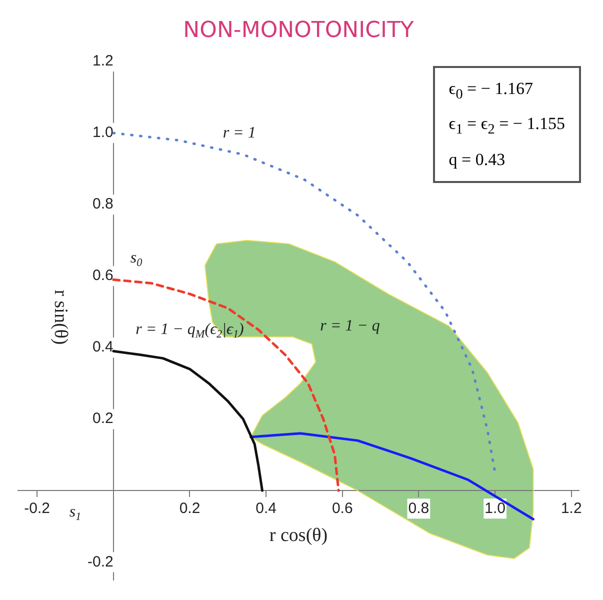 The height and width of the screenshot is (600, 603). I want to click on x-tick-label: -0.2, so click(37, 508).